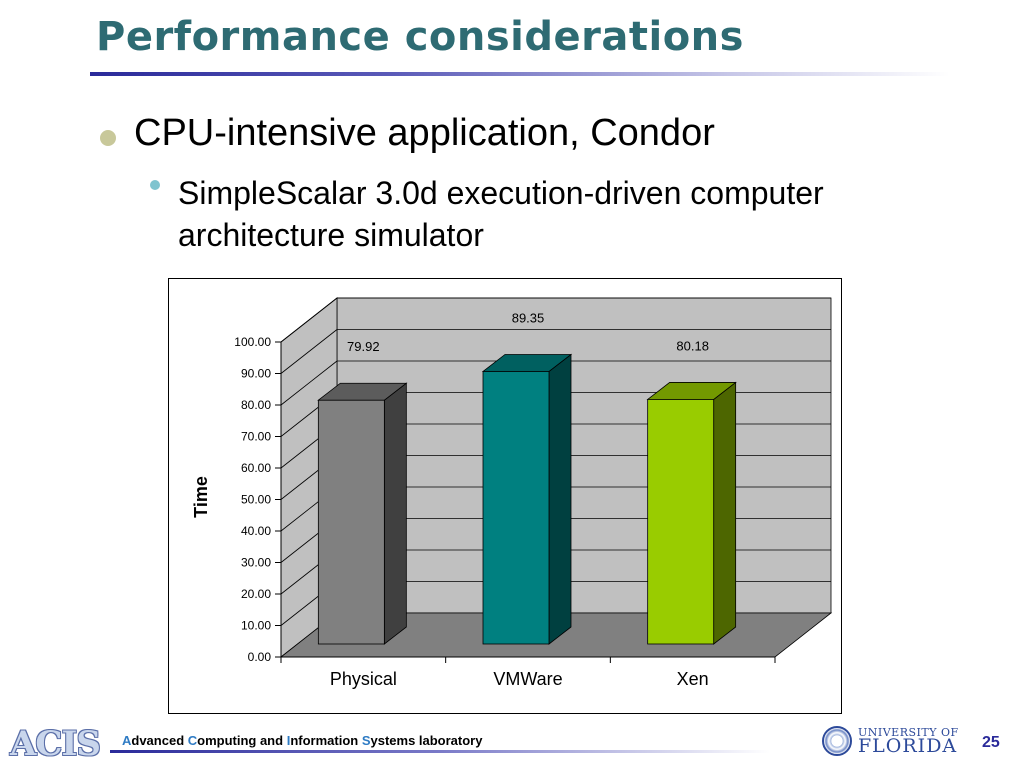 This screenshot has height=768, width=1024. Describe the element at coordinates (440, 751) in the screenshot. I see `footer-divider` at that location.